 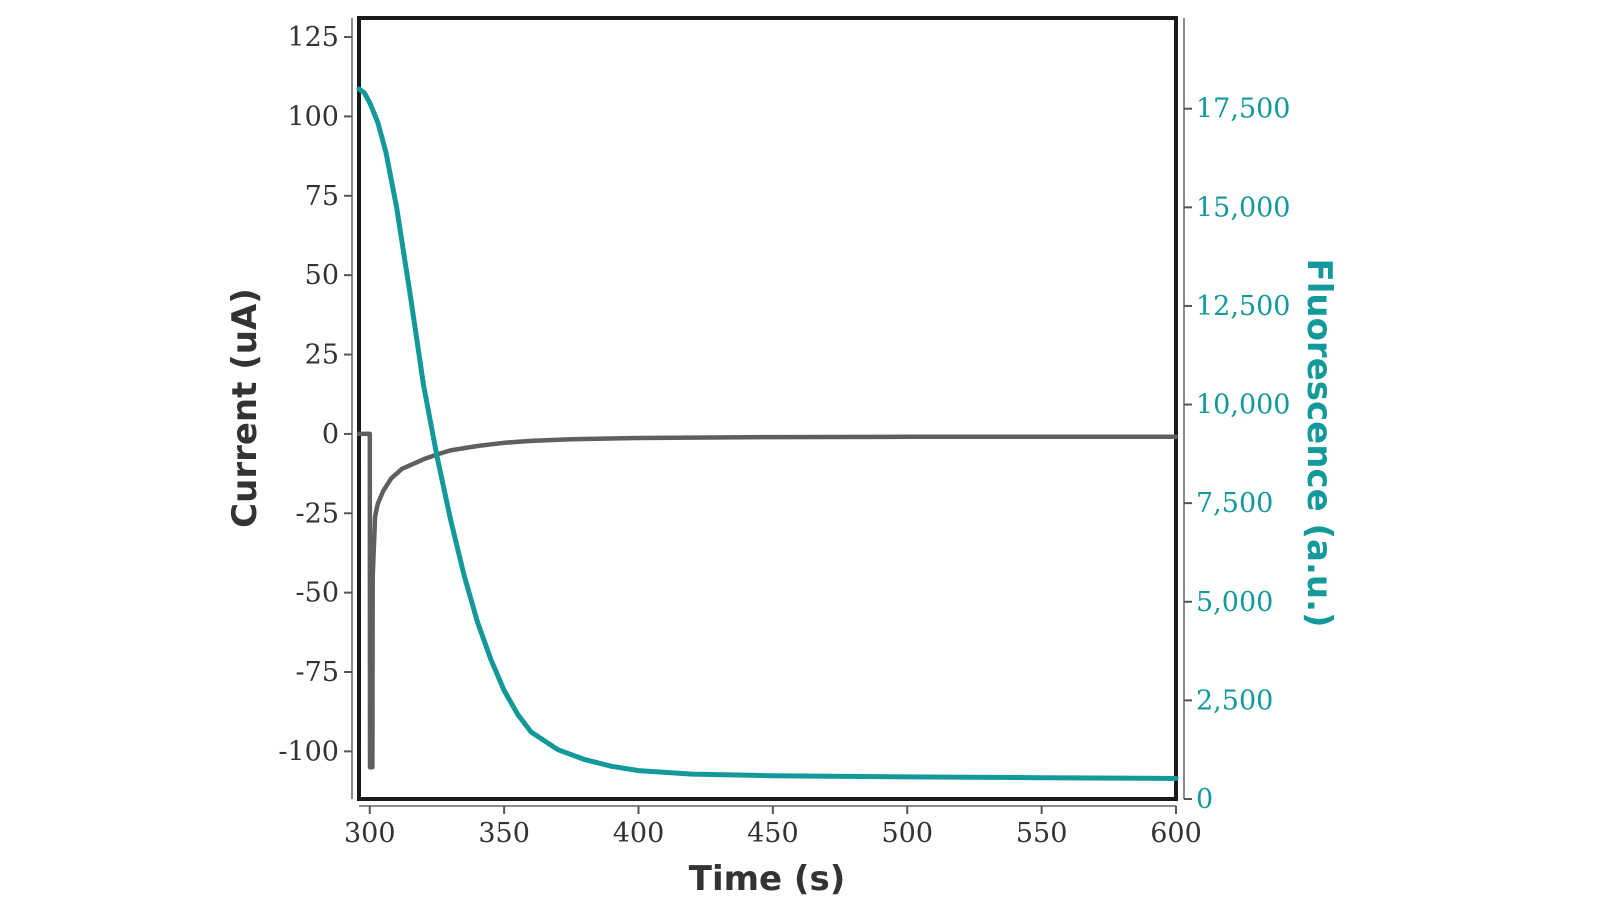 What do you see at coordinates (907, 833) in the screenshot?
I see `x-tick-label: 500` at bounding box center [907, 833].